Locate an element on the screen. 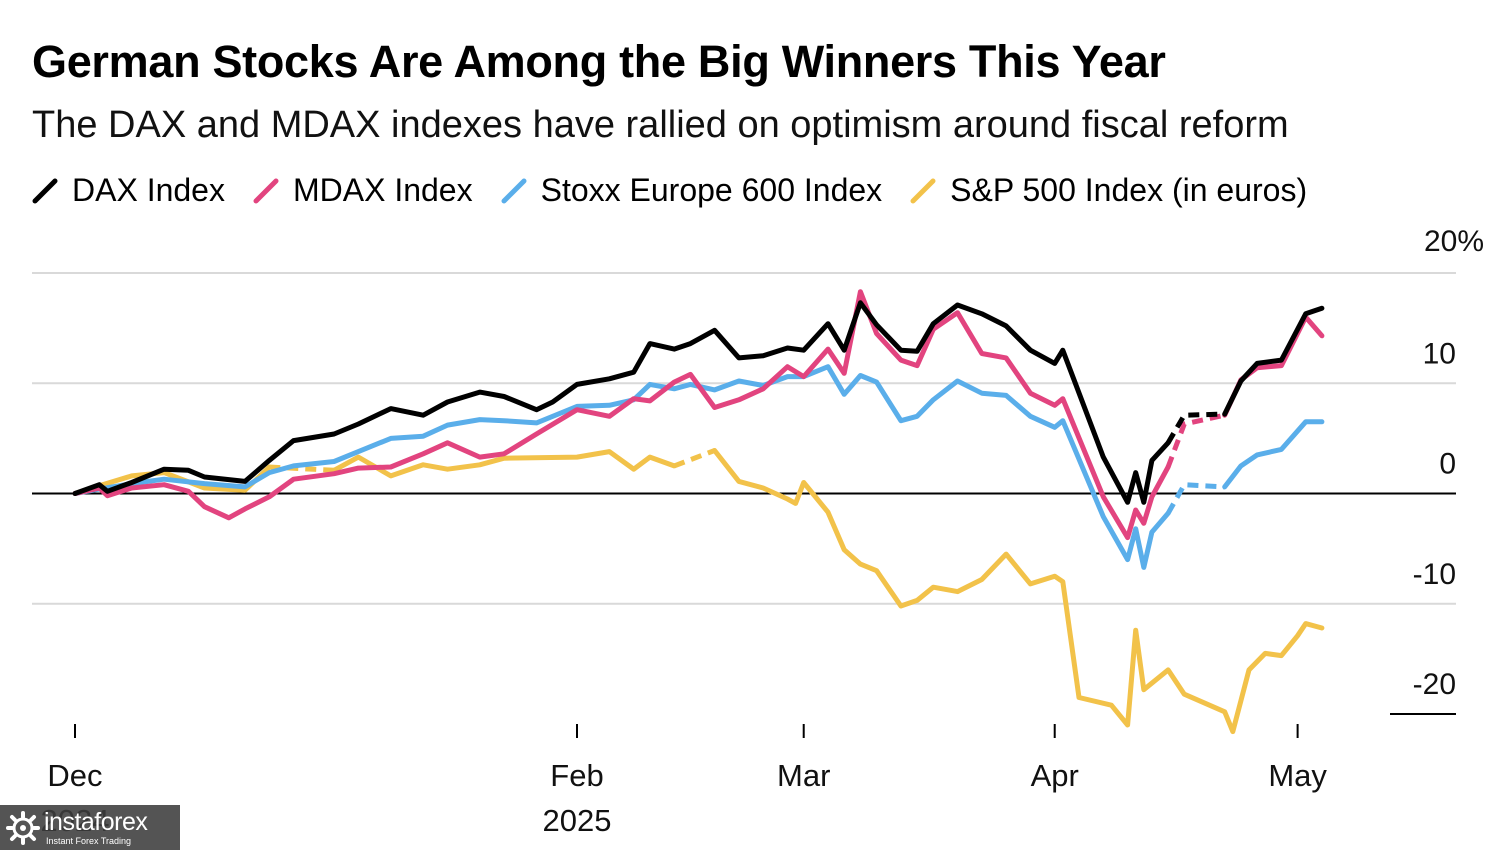  legend-label-mdax: MDAX Index is located at coordinates (382, 190).